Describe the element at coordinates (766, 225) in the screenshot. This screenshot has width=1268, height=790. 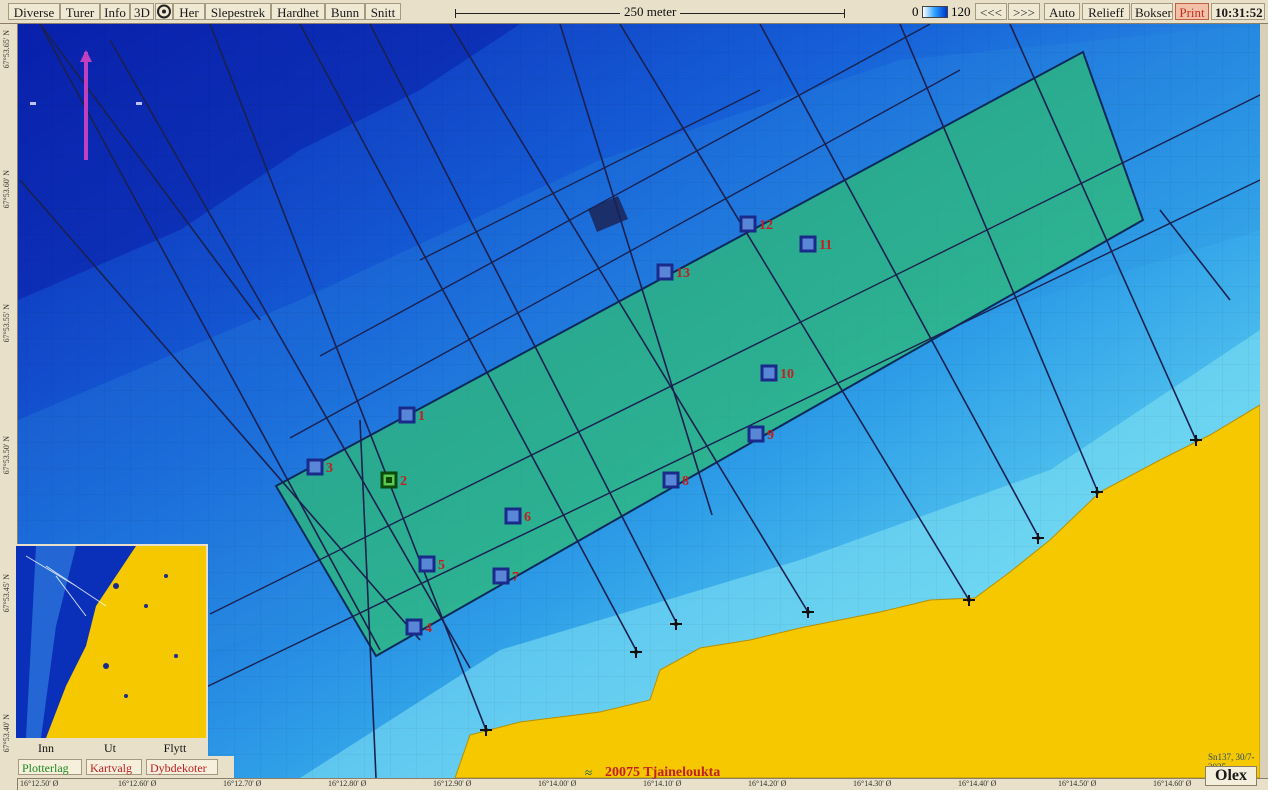
I see `waypoint-label: 12` at that location.